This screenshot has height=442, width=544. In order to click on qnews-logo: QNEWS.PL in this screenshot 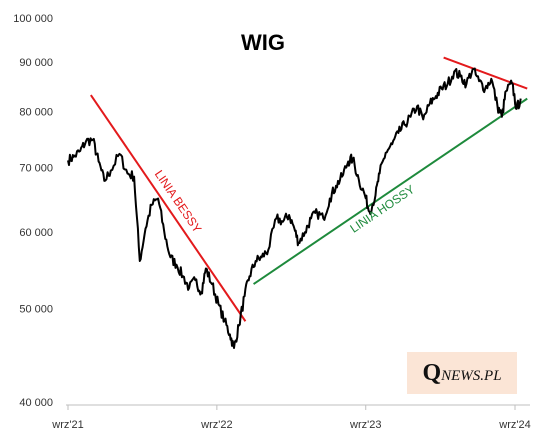, I will do `click(462, 373)`.